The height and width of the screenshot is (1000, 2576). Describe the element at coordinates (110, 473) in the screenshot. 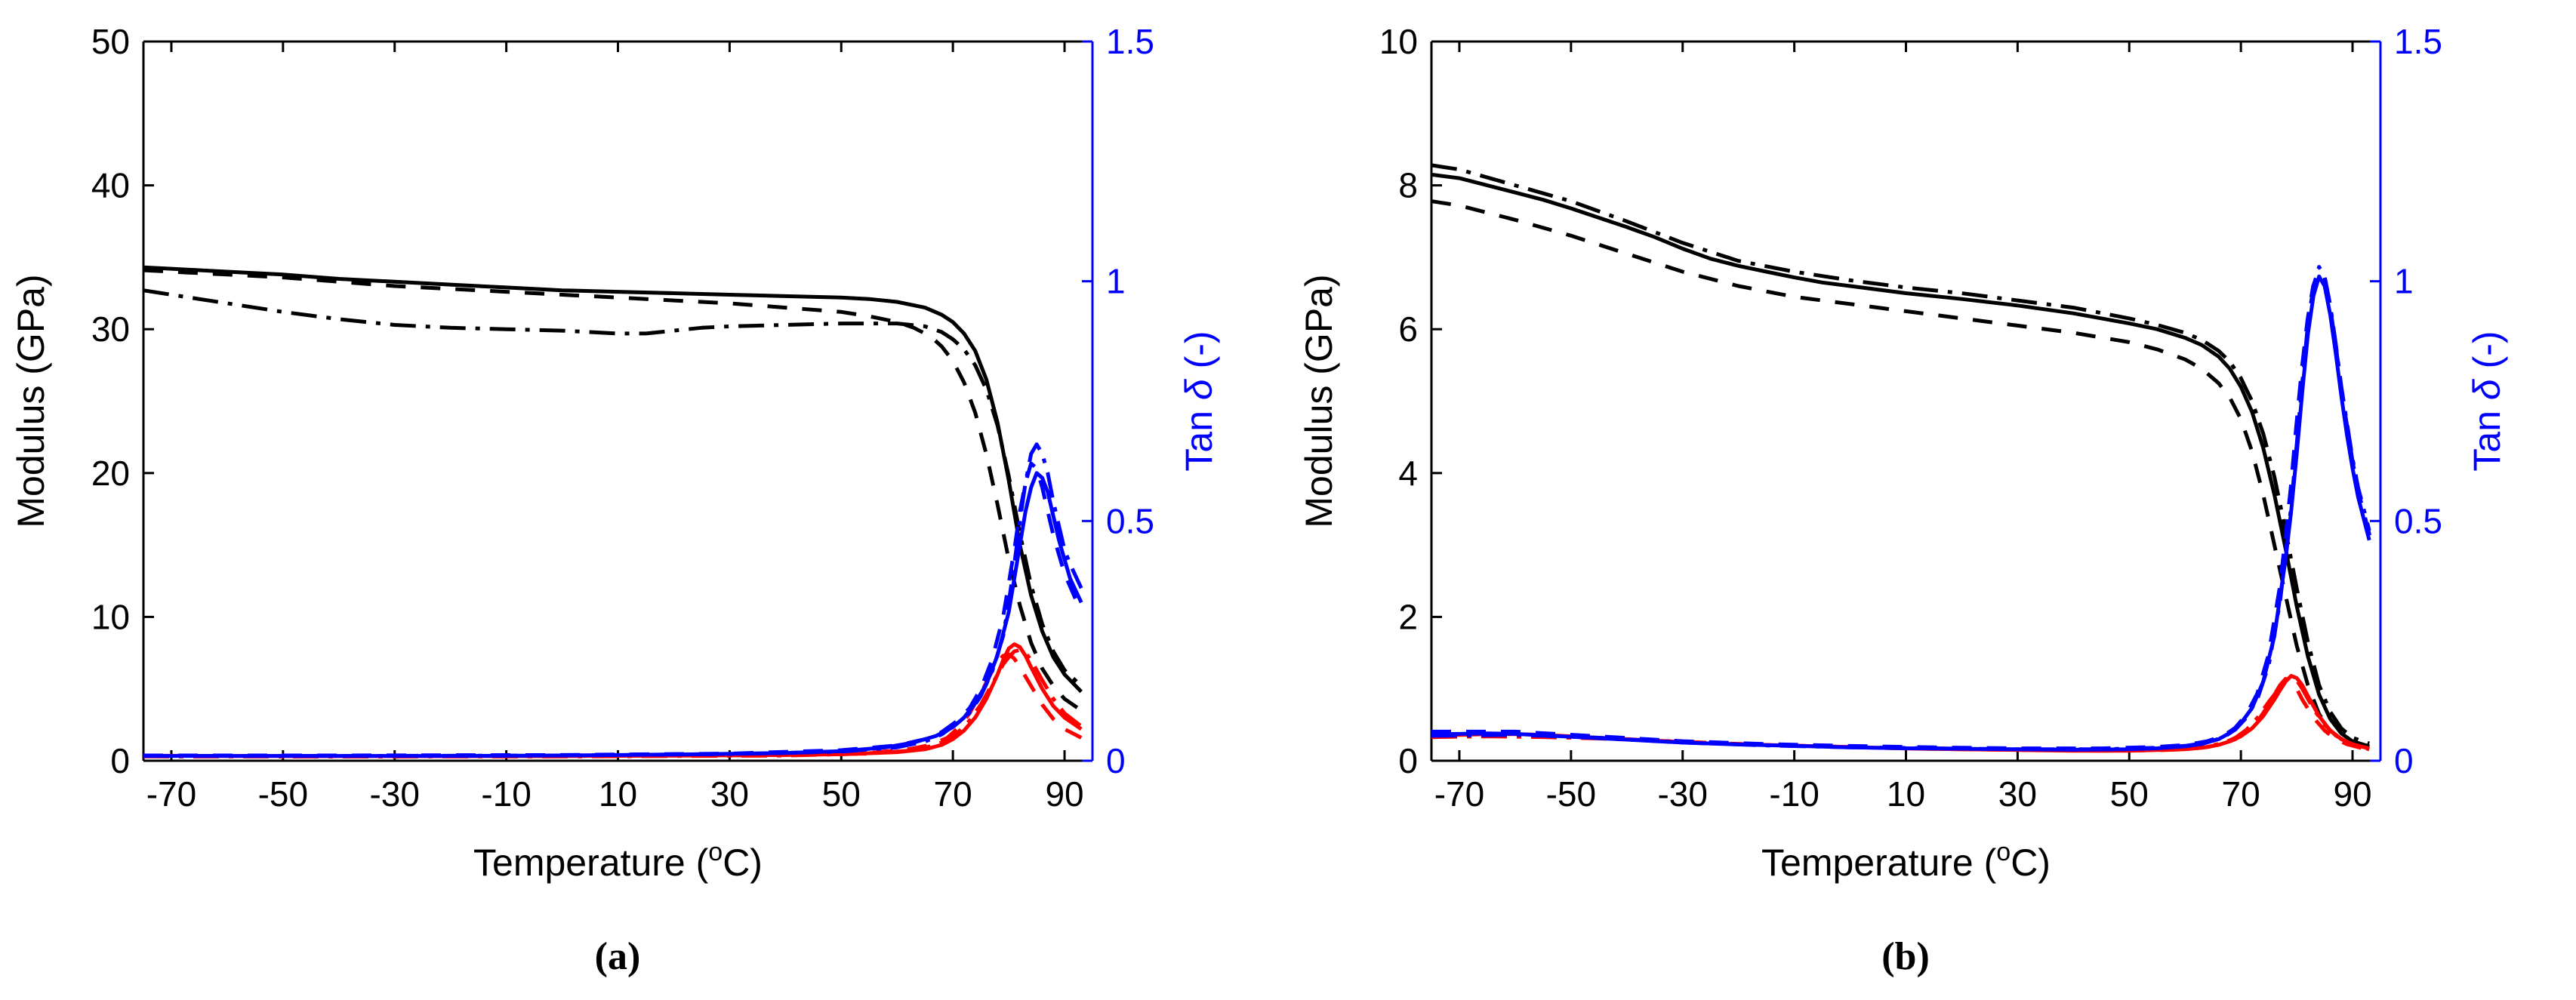

I see `y-left-tick-label: 20` at that location.